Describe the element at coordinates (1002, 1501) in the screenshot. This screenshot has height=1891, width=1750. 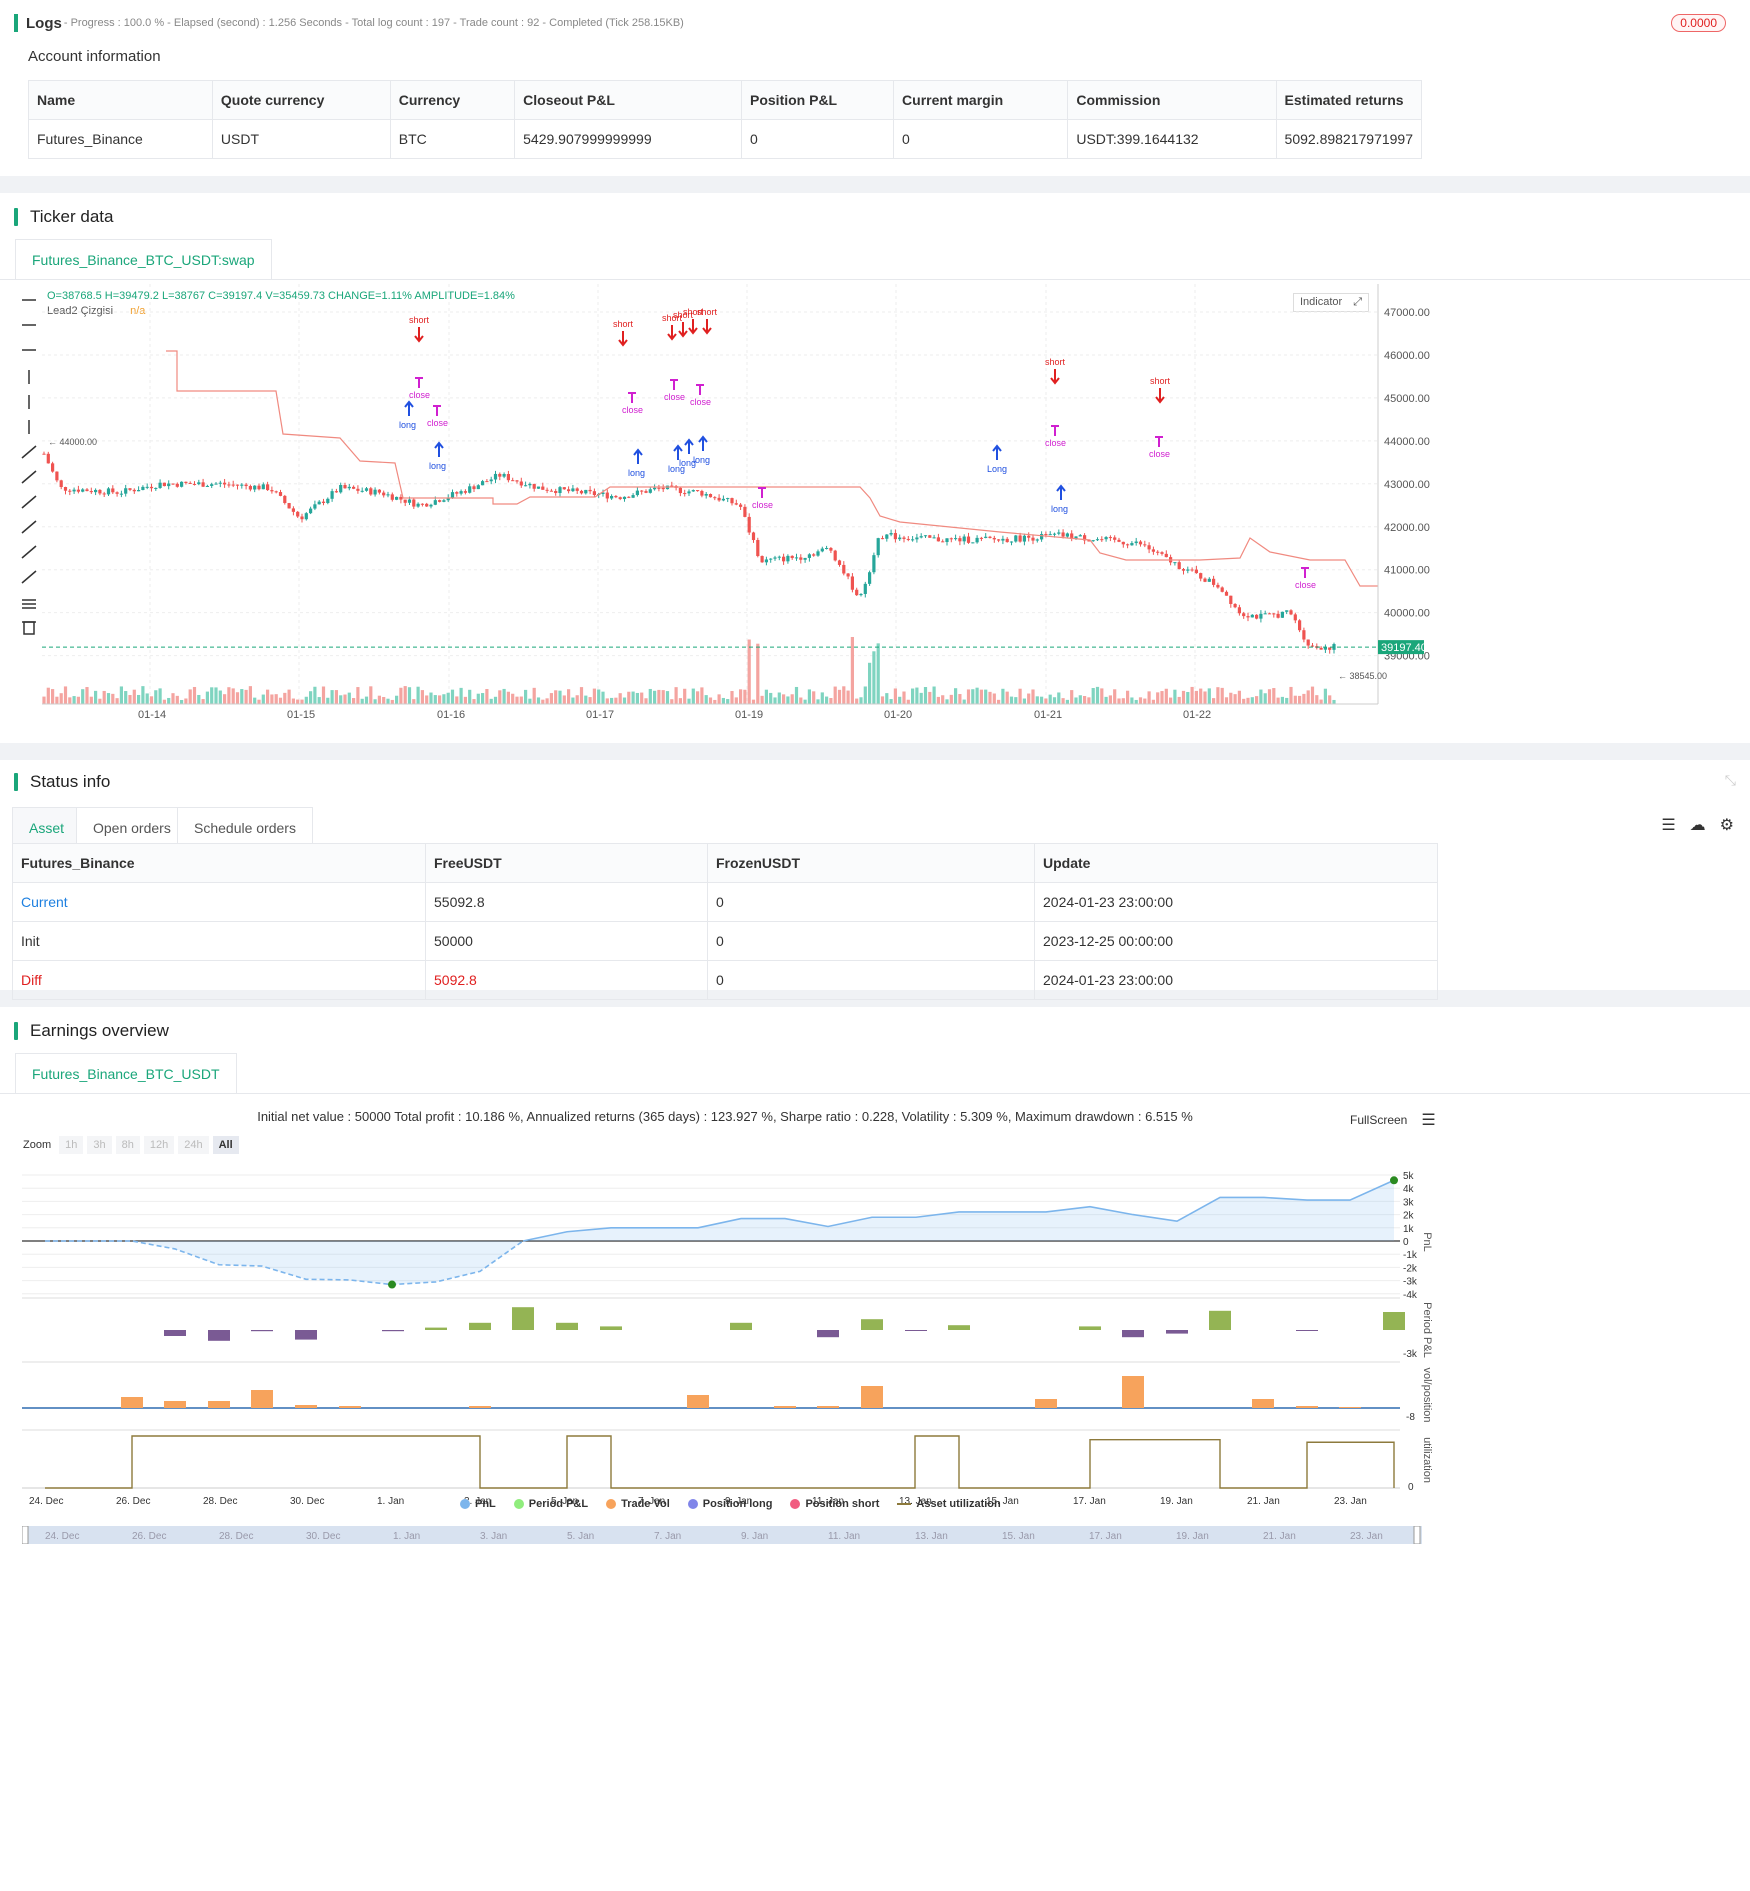
I see `x-date-label: 15. Jan` at that location.